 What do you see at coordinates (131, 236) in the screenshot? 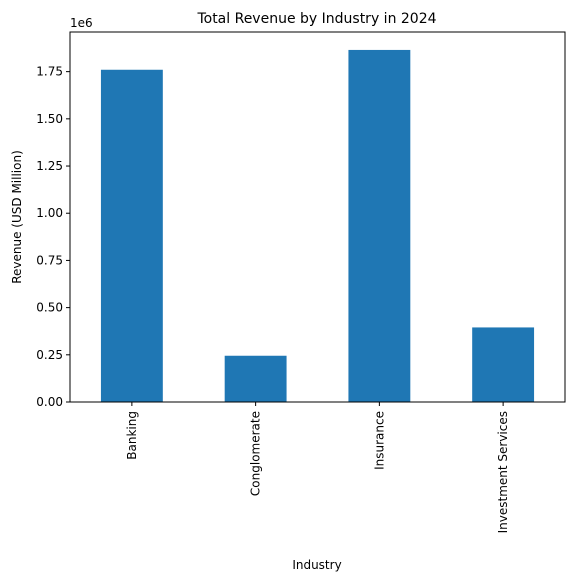
I see `bar-banking` at bounding box center [131, 236].